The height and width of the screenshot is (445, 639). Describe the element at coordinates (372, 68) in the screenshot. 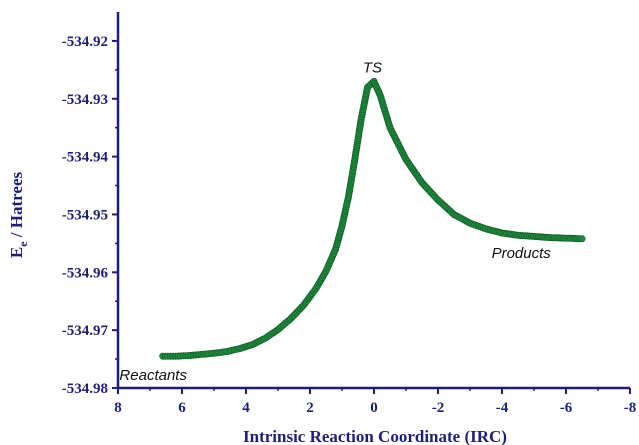

I see `annotation-label: TS` at that location.